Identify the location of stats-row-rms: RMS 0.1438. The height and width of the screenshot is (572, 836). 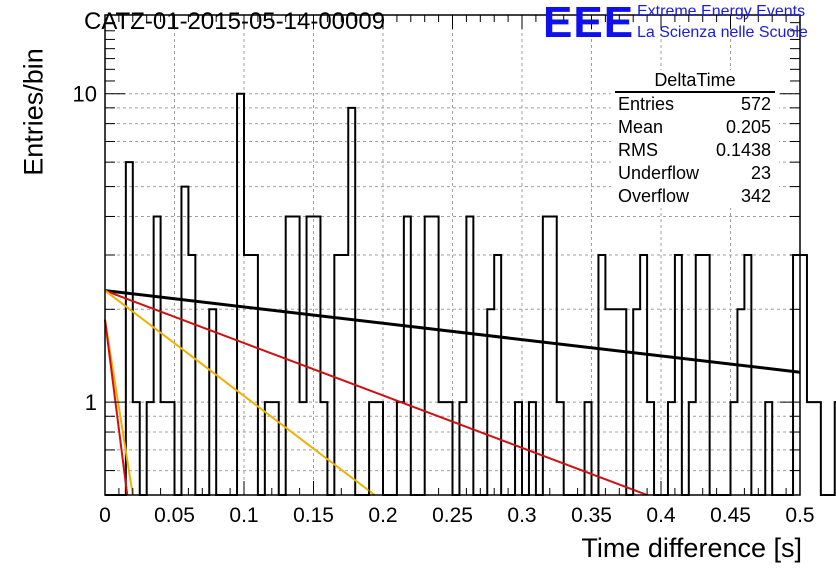
(695, 150).